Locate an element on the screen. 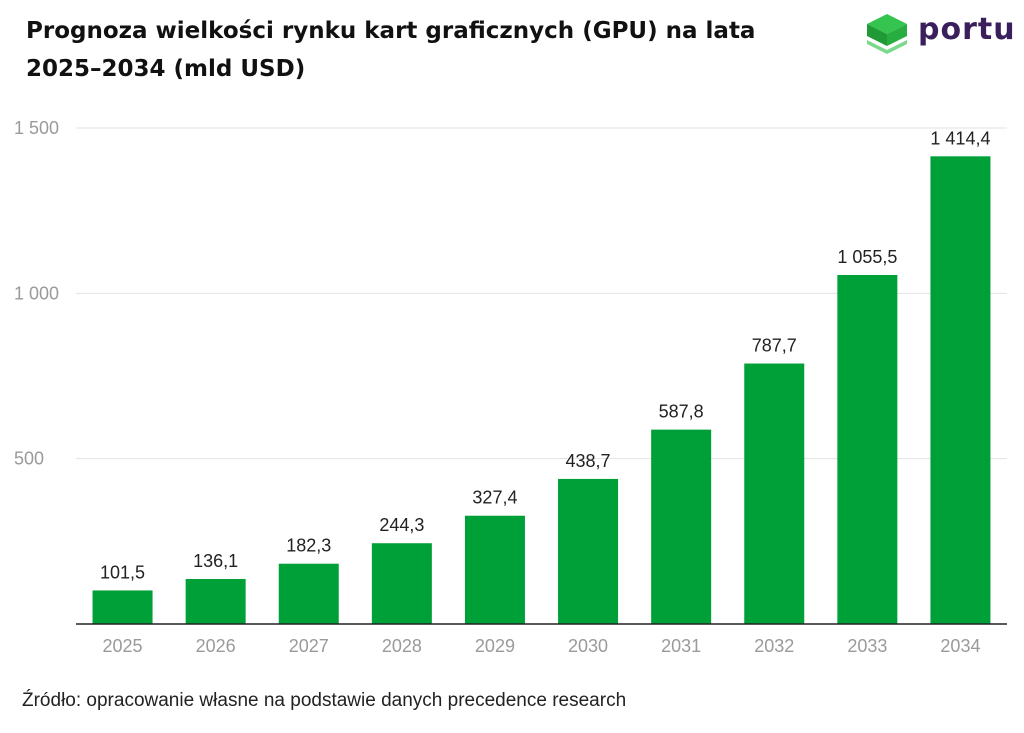 The image size is (1024, 733). data-label: 1 055,5 is located at coordinates (867, 257).